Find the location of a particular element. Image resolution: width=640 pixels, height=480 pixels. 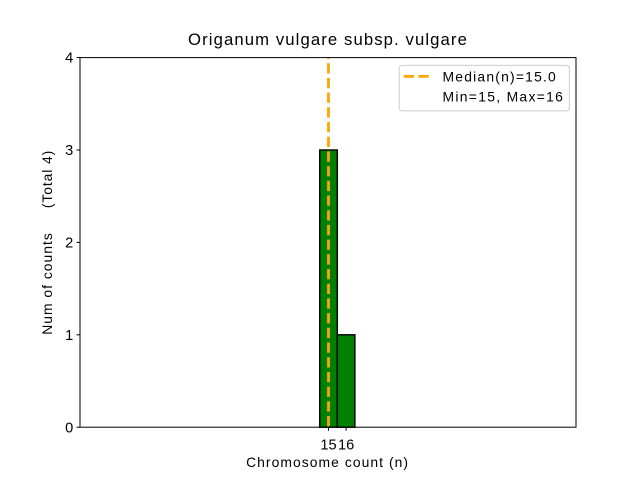

svg-text:Origanum vulgare subsp. vulgar: Origanum vulgare subsp. vulgare is located at coordinates (328, 39).